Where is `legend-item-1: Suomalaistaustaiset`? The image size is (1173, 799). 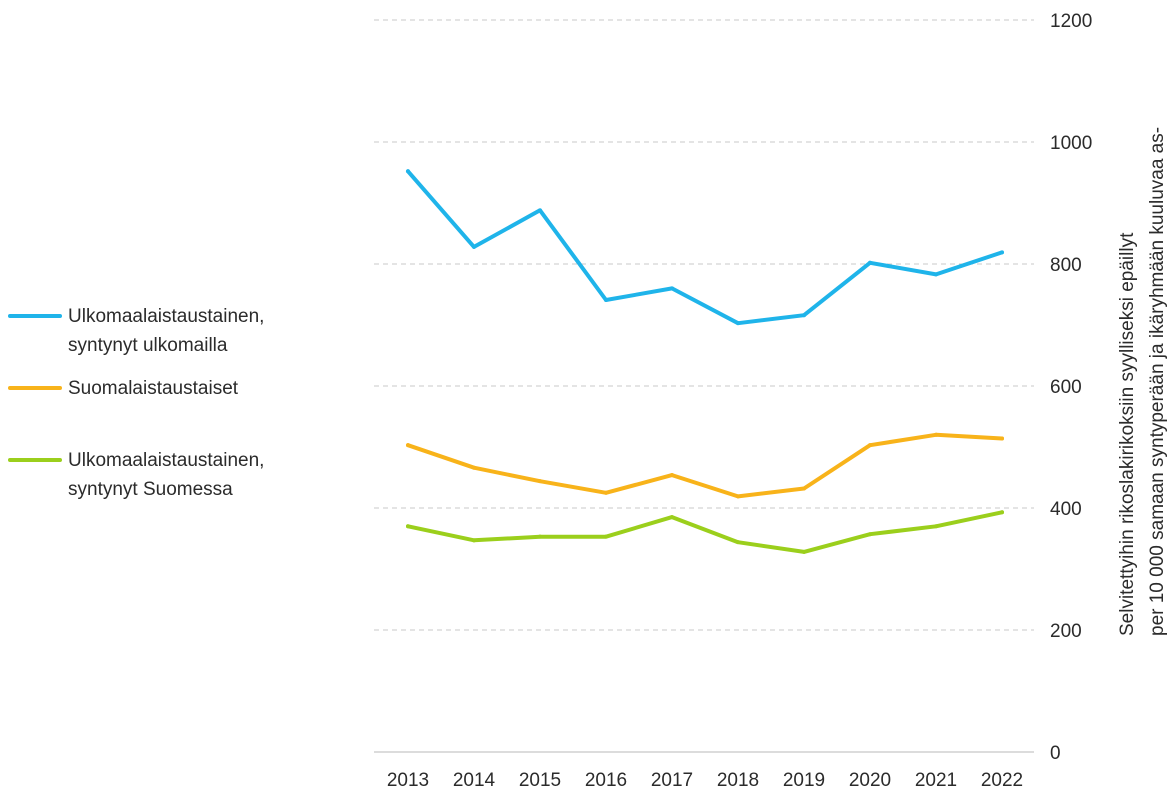
legend-item-1: Suomalaistaustaiset is located at coordinates (123, 388).